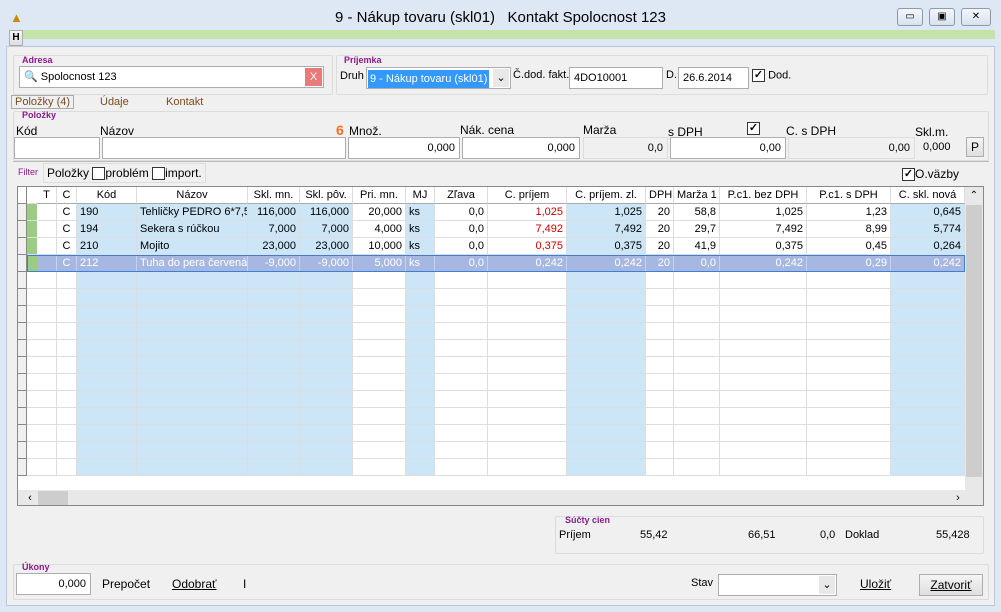 Image resolution: width=1001 pixels, height=612 pixels. Describe the element at coordinates (654, 535) in the screenshot. I see `sum-prijem: 55,42` at that location.